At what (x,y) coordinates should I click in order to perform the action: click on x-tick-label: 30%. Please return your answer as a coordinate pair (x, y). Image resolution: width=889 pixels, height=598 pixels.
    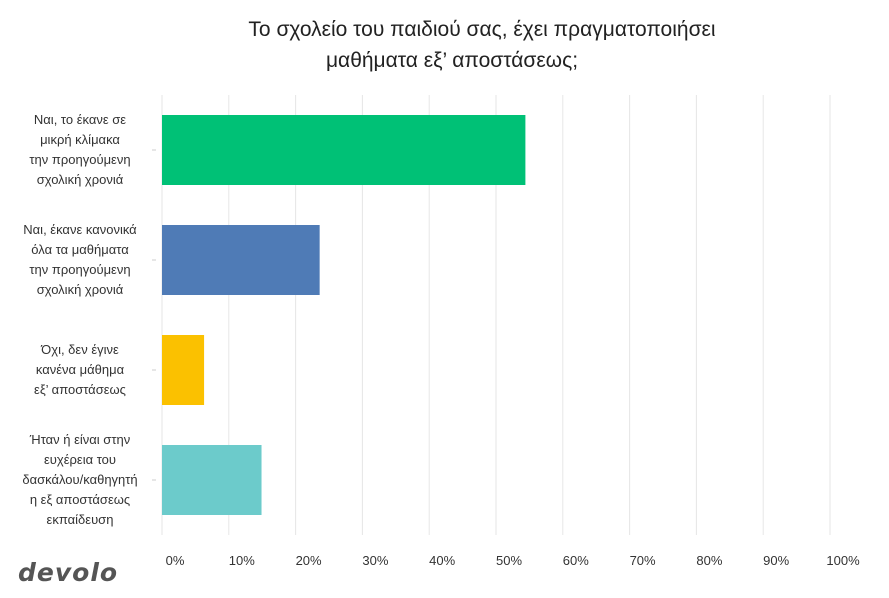
    Looking at the image, I should click on (375, 560).